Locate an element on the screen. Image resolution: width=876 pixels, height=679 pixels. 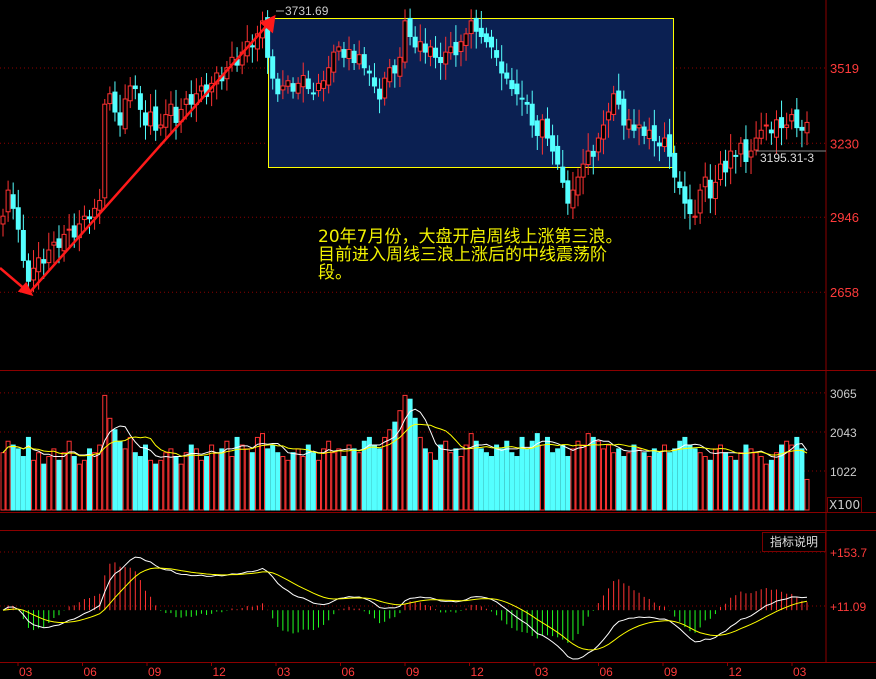
x-tick-label: 12 is located at coordinates (220, 672).